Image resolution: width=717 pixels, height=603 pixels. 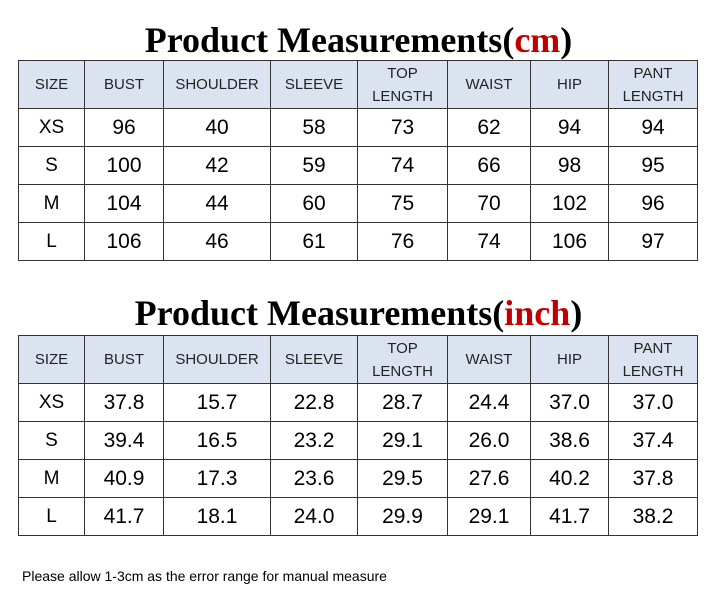 I want to click on value-cell: 24.0, so click(x=314, y=516).